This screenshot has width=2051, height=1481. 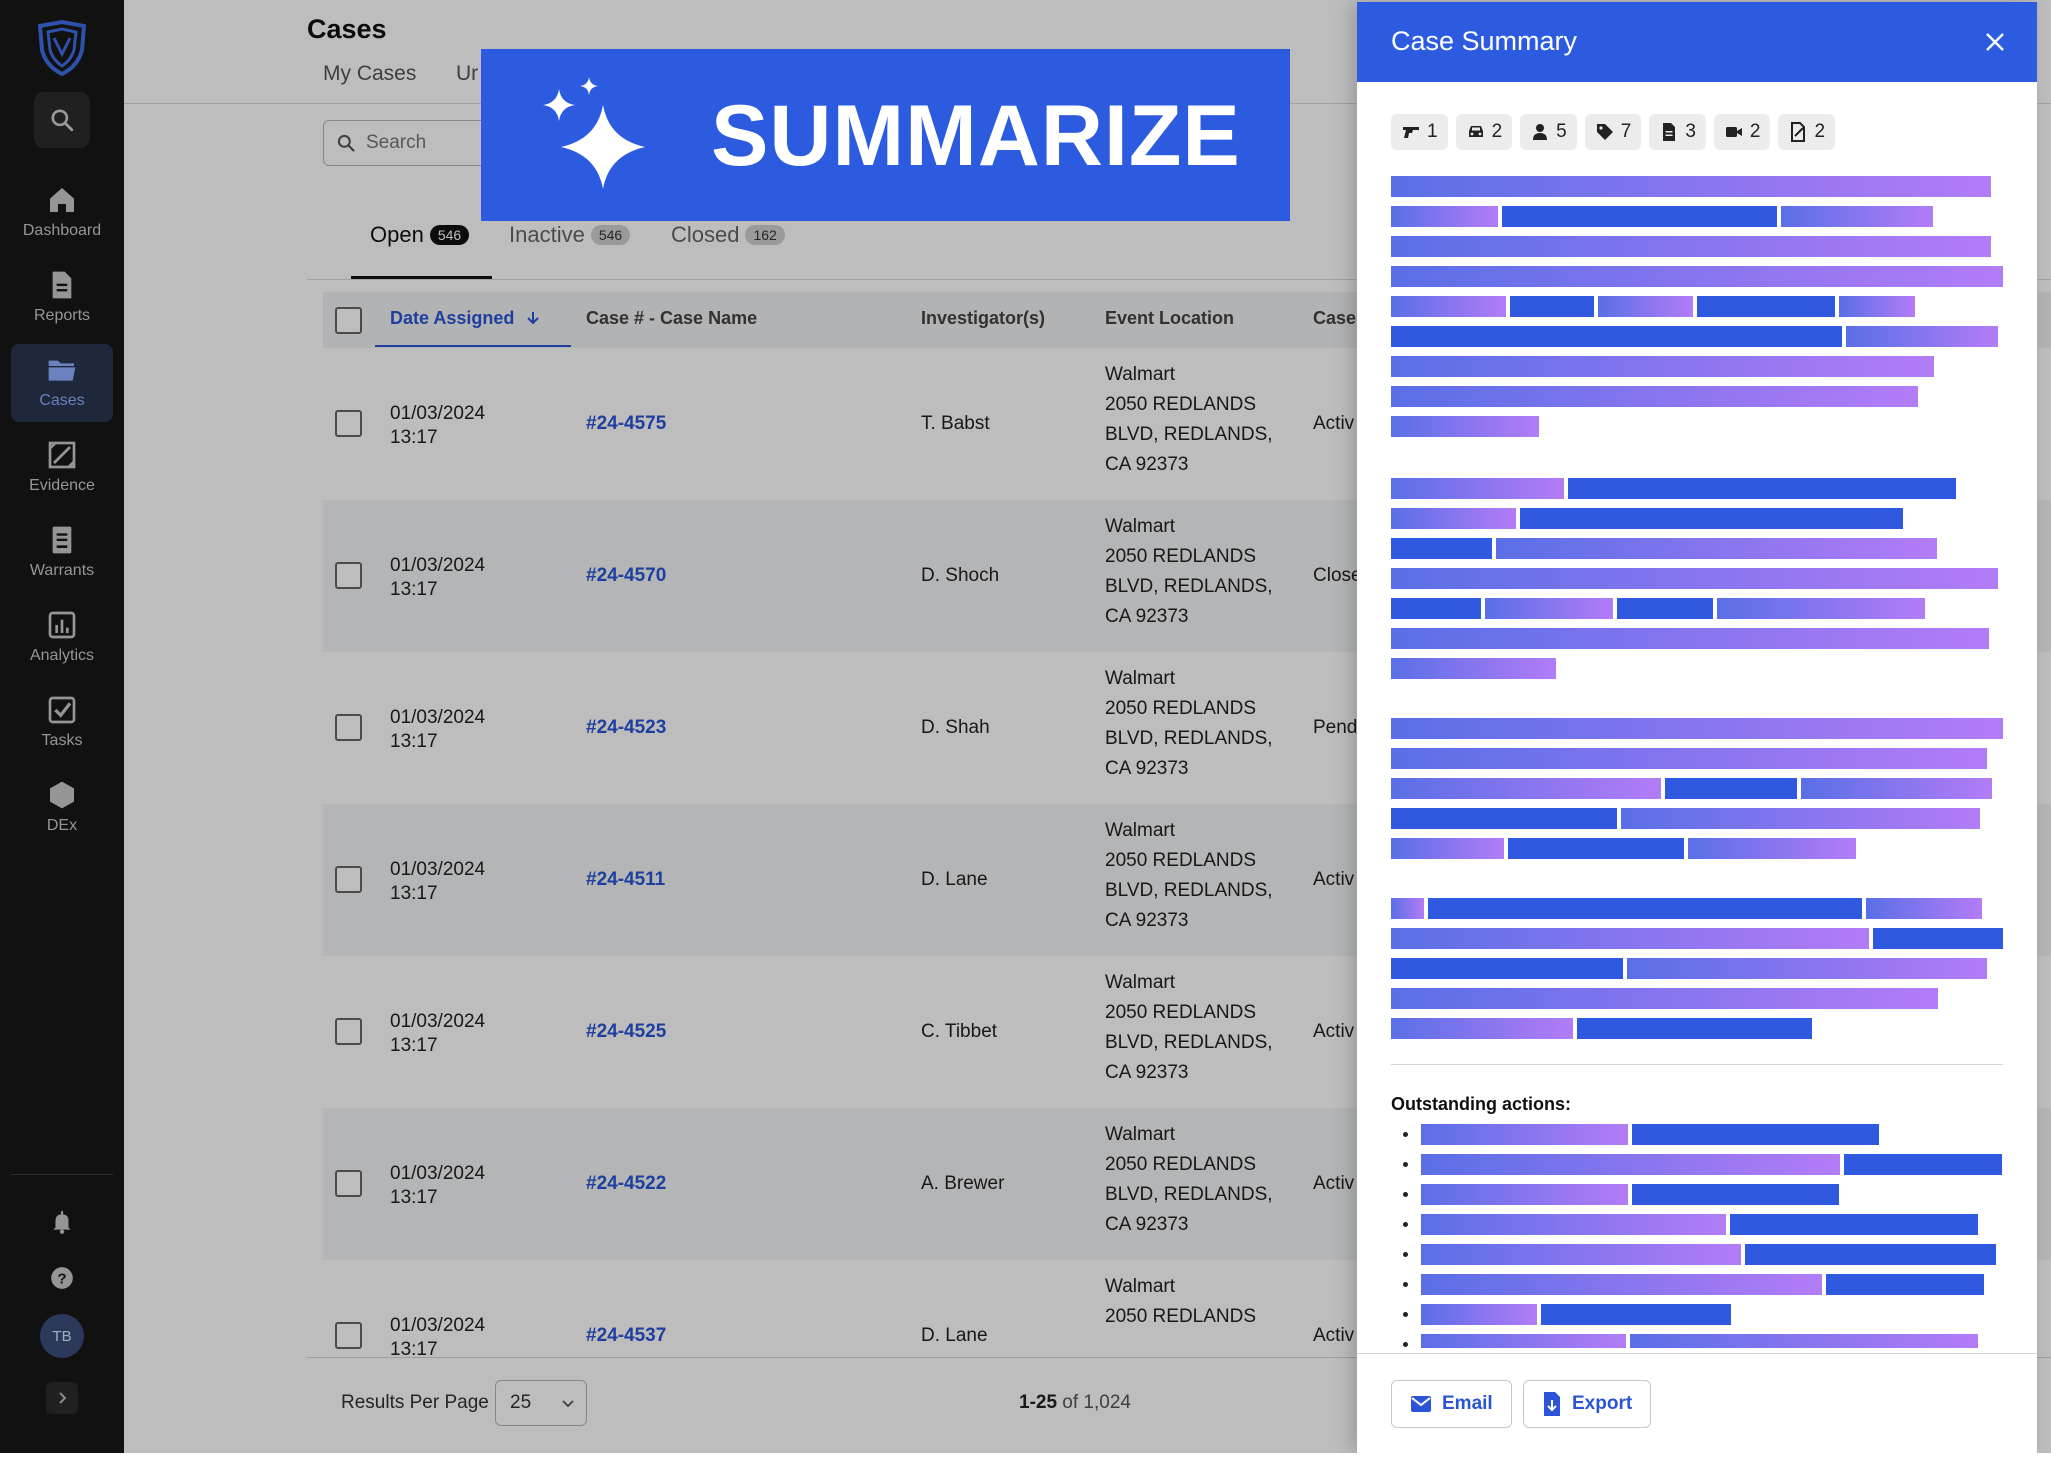 What do you see at coordinates (1451, 1404) in the screenshot?
I see `email-button: Email` at bounding box center [1451, 1404].